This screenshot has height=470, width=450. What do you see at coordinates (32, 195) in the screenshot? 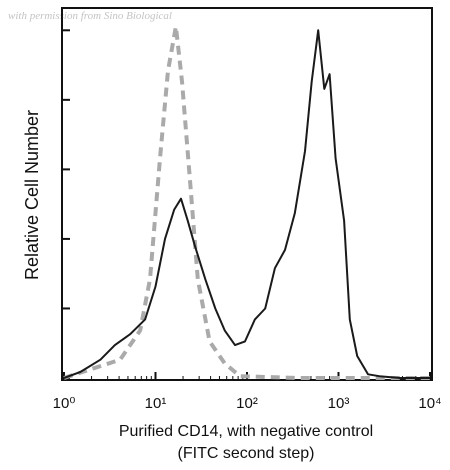
I see `y-axis-label: Relative Cell Number` at bounding box center [32, 195].